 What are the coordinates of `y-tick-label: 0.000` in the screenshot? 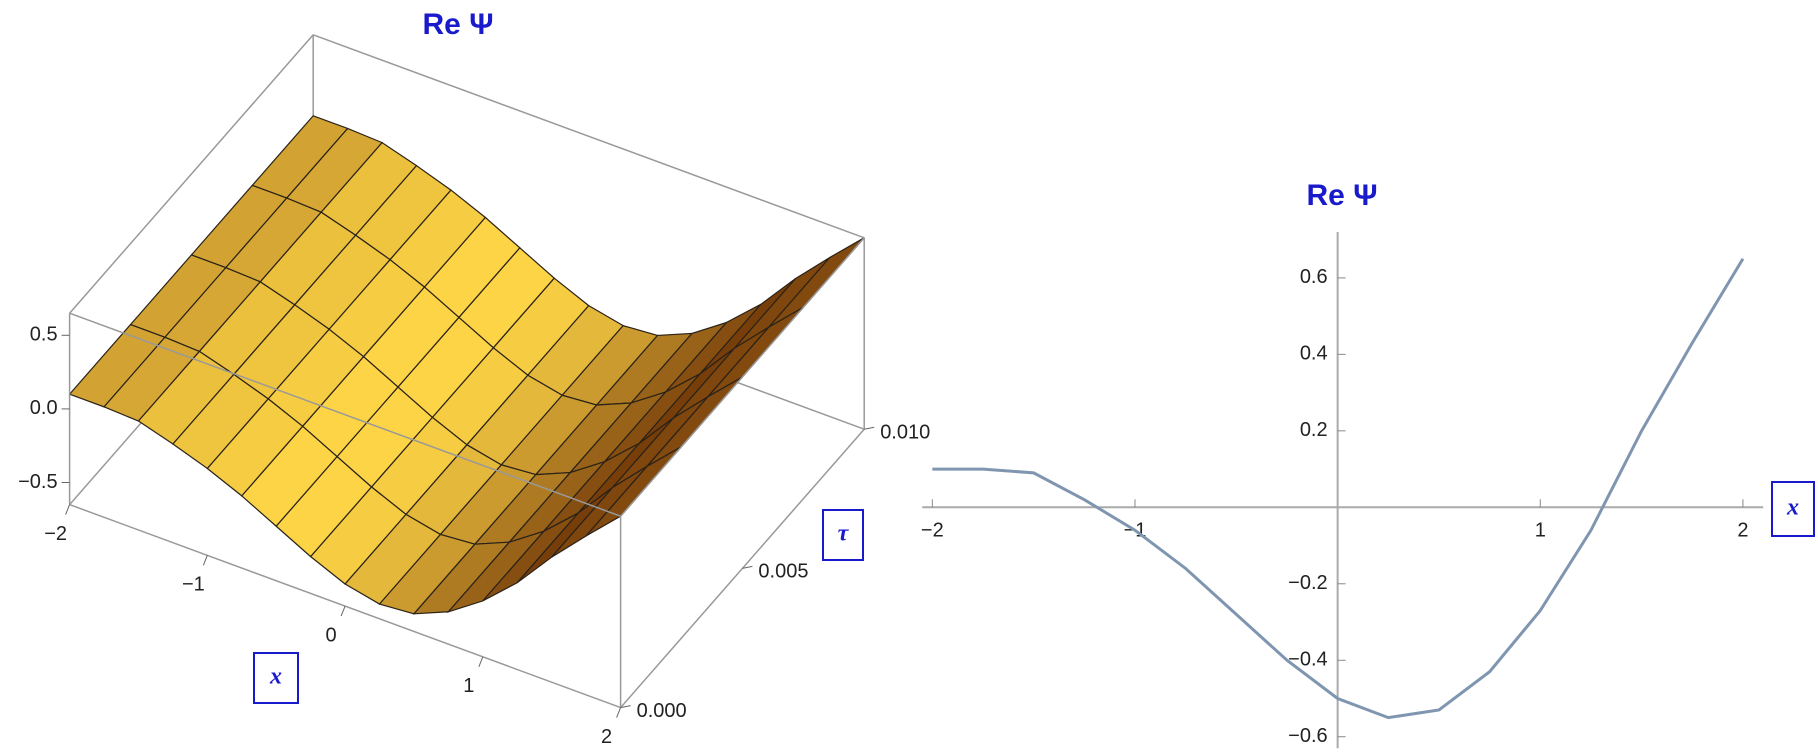 It's located at (662, 711).